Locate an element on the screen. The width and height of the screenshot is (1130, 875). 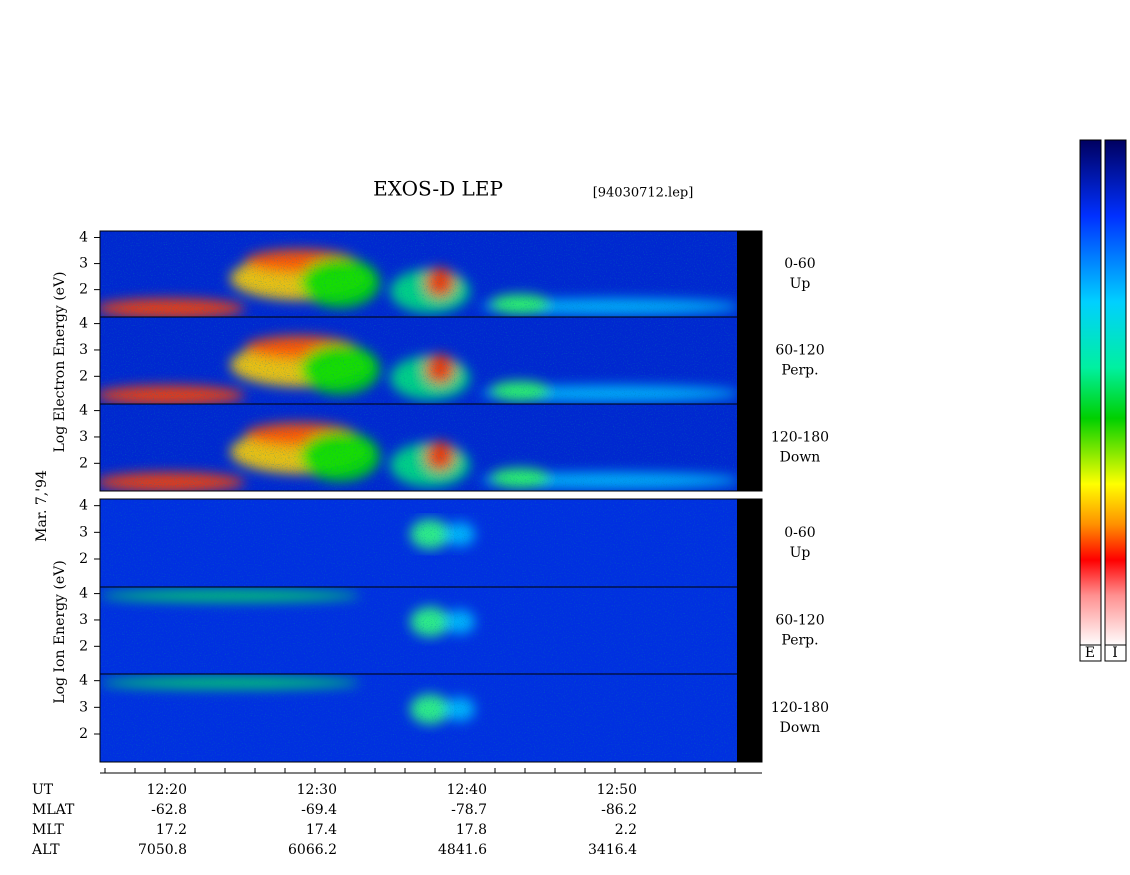
row-value: 7050.8 is located at coordinates (162, 850).